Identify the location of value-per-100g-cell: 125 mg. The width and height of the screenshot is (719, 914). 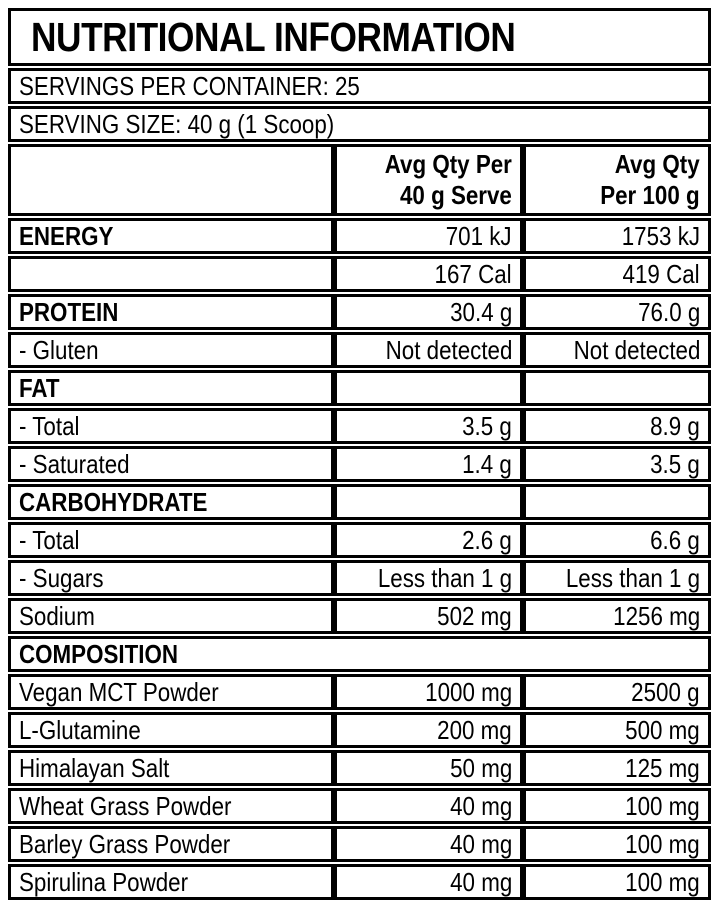
(617, 768).